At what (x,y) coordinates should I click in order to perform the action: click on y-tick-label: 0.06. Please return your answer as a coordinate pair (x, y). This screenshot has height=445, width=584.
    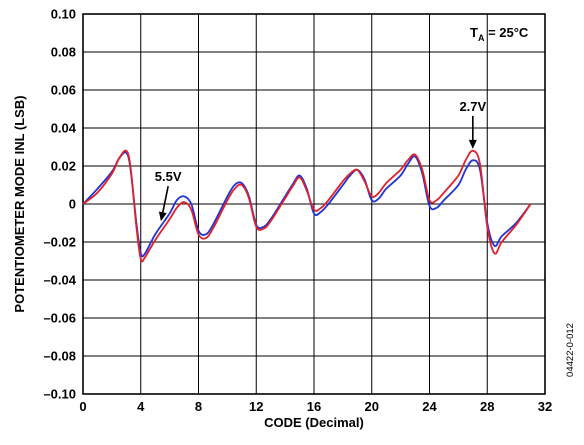
    Looking at the image, I should click on (63, 90).